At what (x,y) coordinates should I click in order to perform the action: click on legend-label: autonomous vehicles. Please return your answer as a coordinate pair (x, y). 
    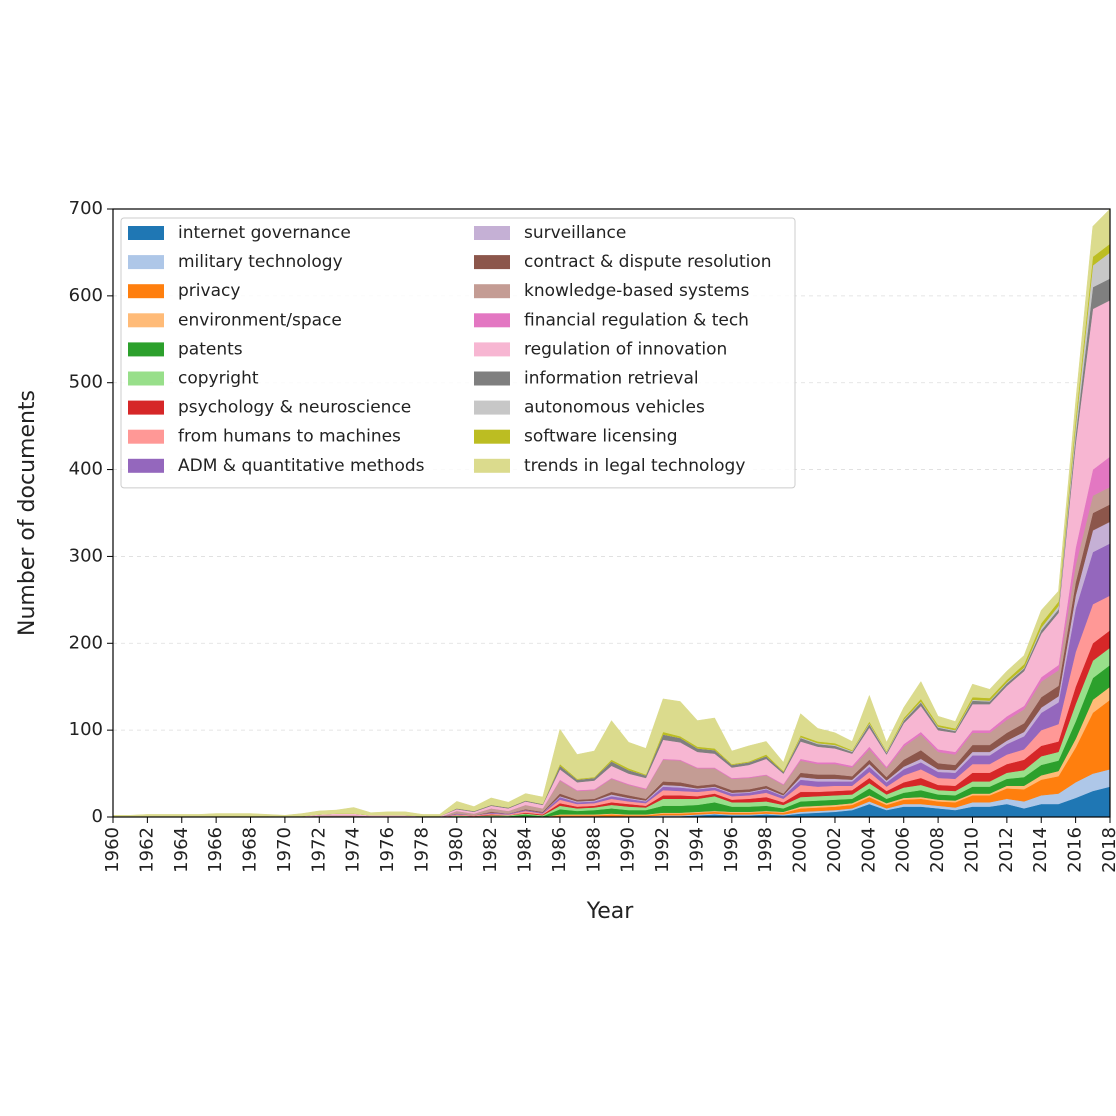
    Looking at the image, I should click on (614, 408).